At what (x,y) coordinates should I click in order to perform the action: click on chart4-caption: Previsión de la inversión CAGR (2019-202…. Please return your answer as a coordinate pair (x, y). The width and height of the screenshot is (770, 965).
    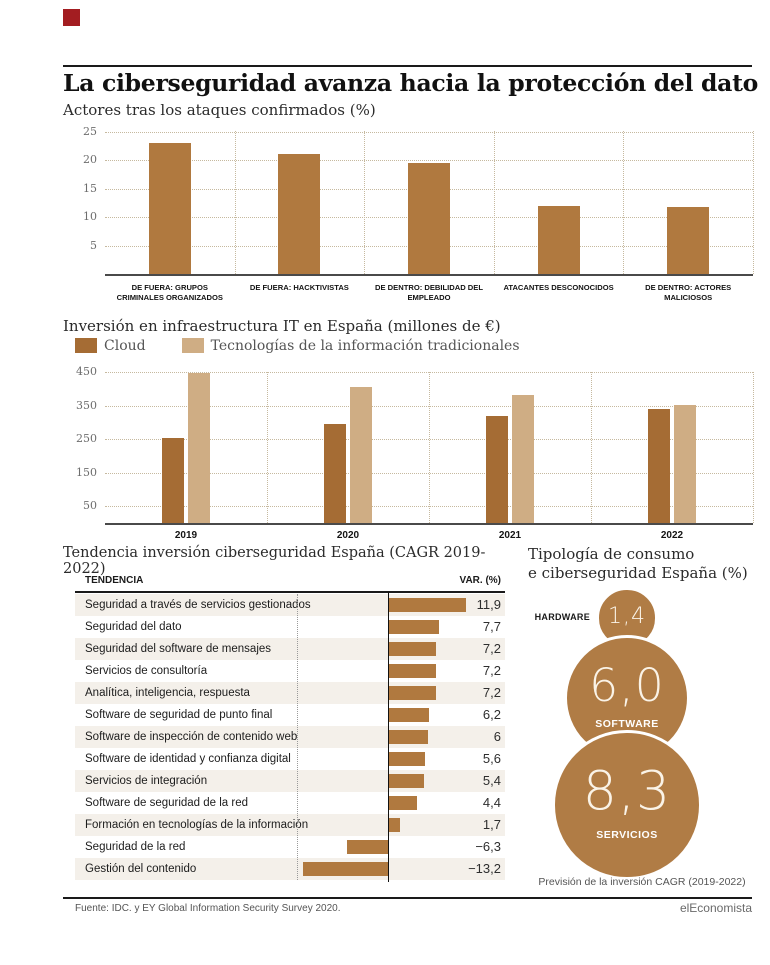
    Looking at the image, I should click on (642, 882).